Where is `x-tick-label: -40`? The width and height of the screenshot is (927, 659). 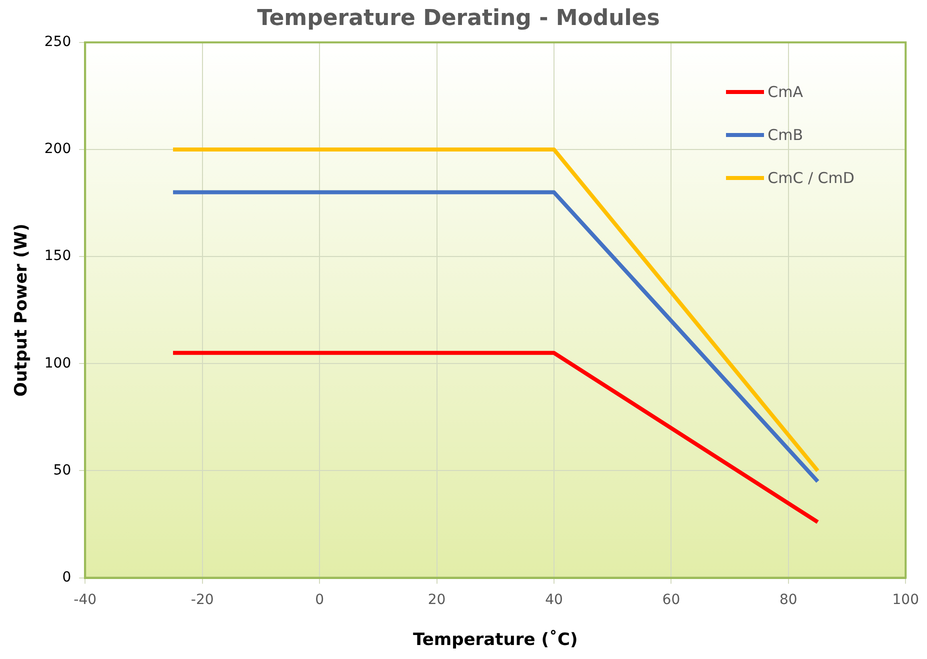
x-tick-label: -40 is located at coordinates (85, 600).